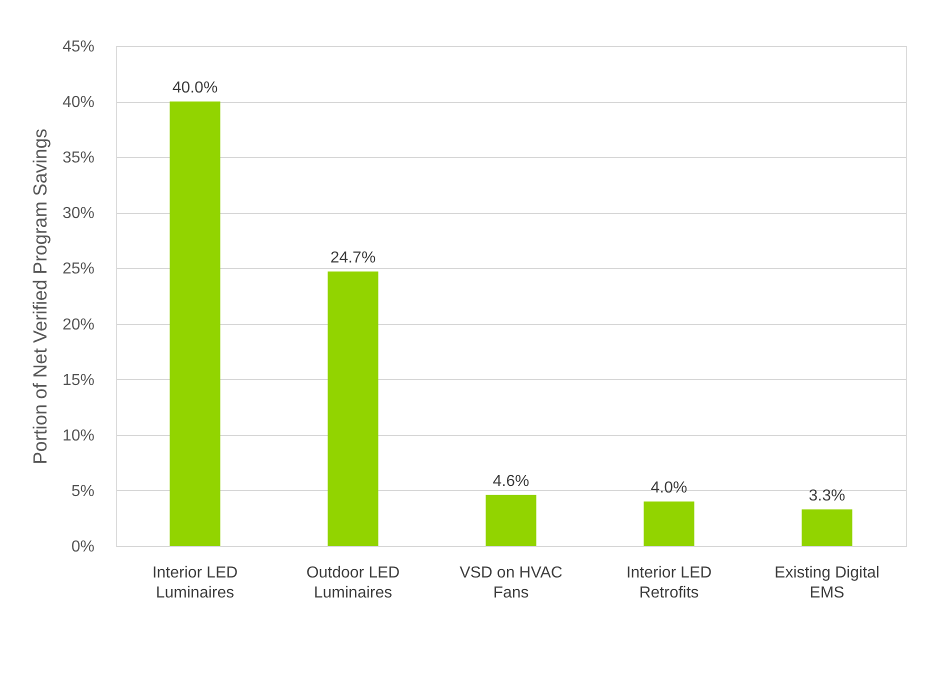 This screenshot has width=946, height=682. I want to click on y-tick-label: 25%, so click(78, 269).